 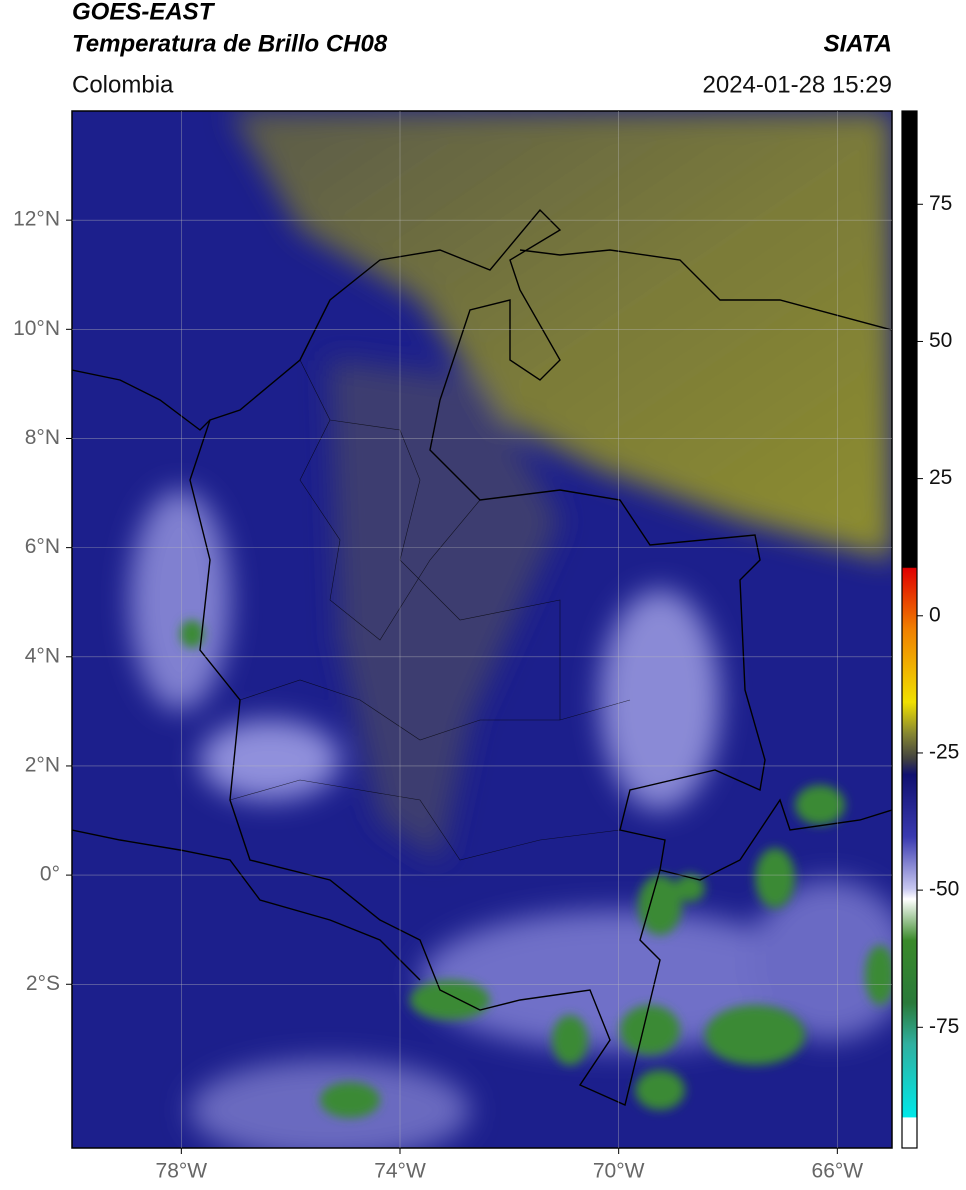 I want to click on colorbar-tick-label: 75, so click(x=940, y=203).